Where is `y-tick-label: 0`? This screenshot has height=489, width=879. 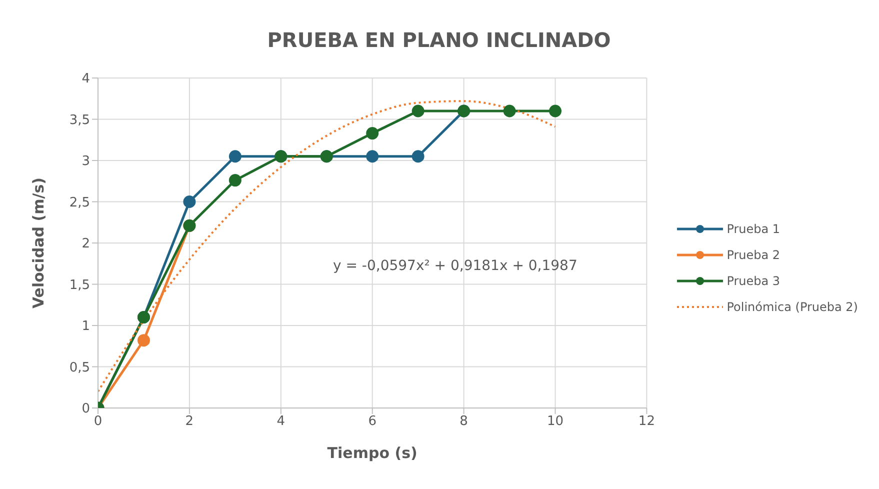 y-tick-label: 0 is located at coordinates (86, 409).